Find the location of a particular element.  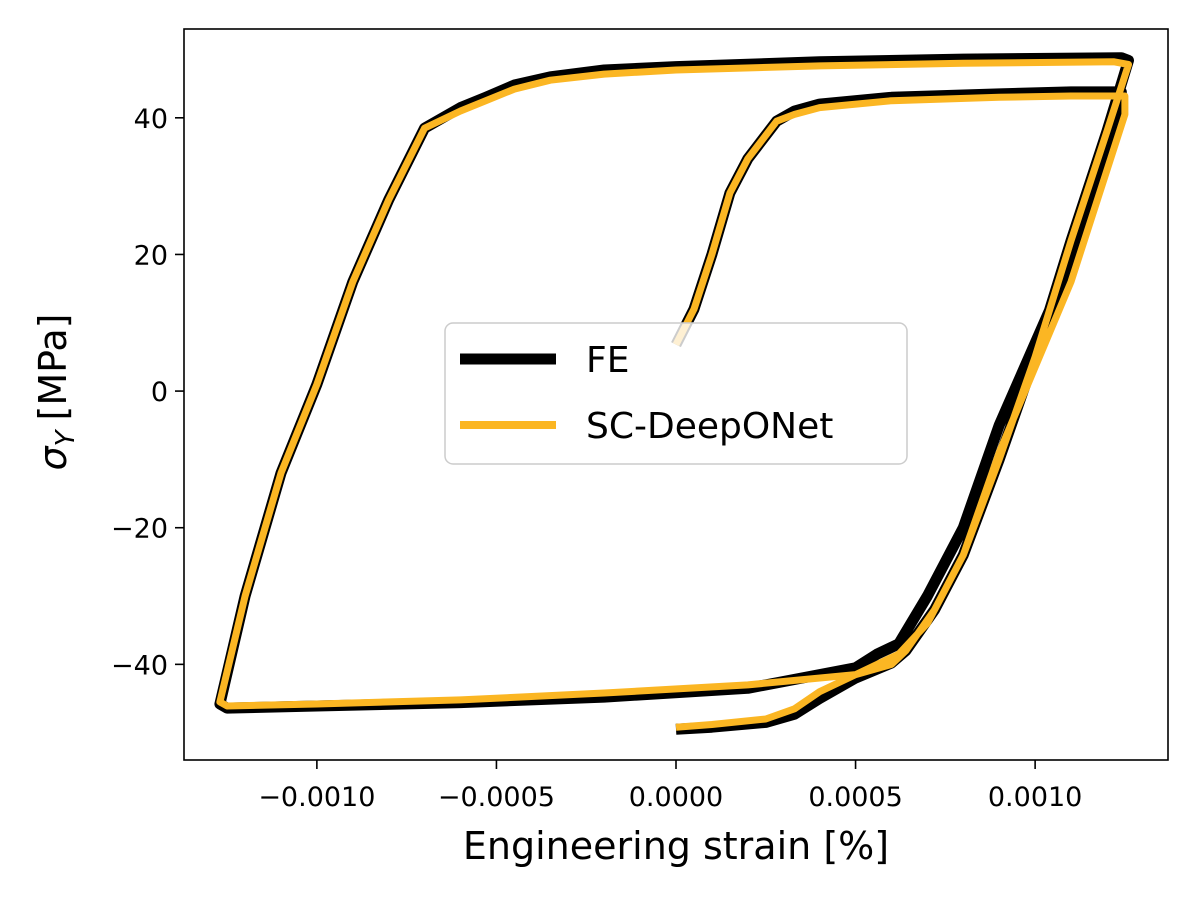

svg-text:σY[MPa]: σY [MPa] is located at coordinates (56, 392).